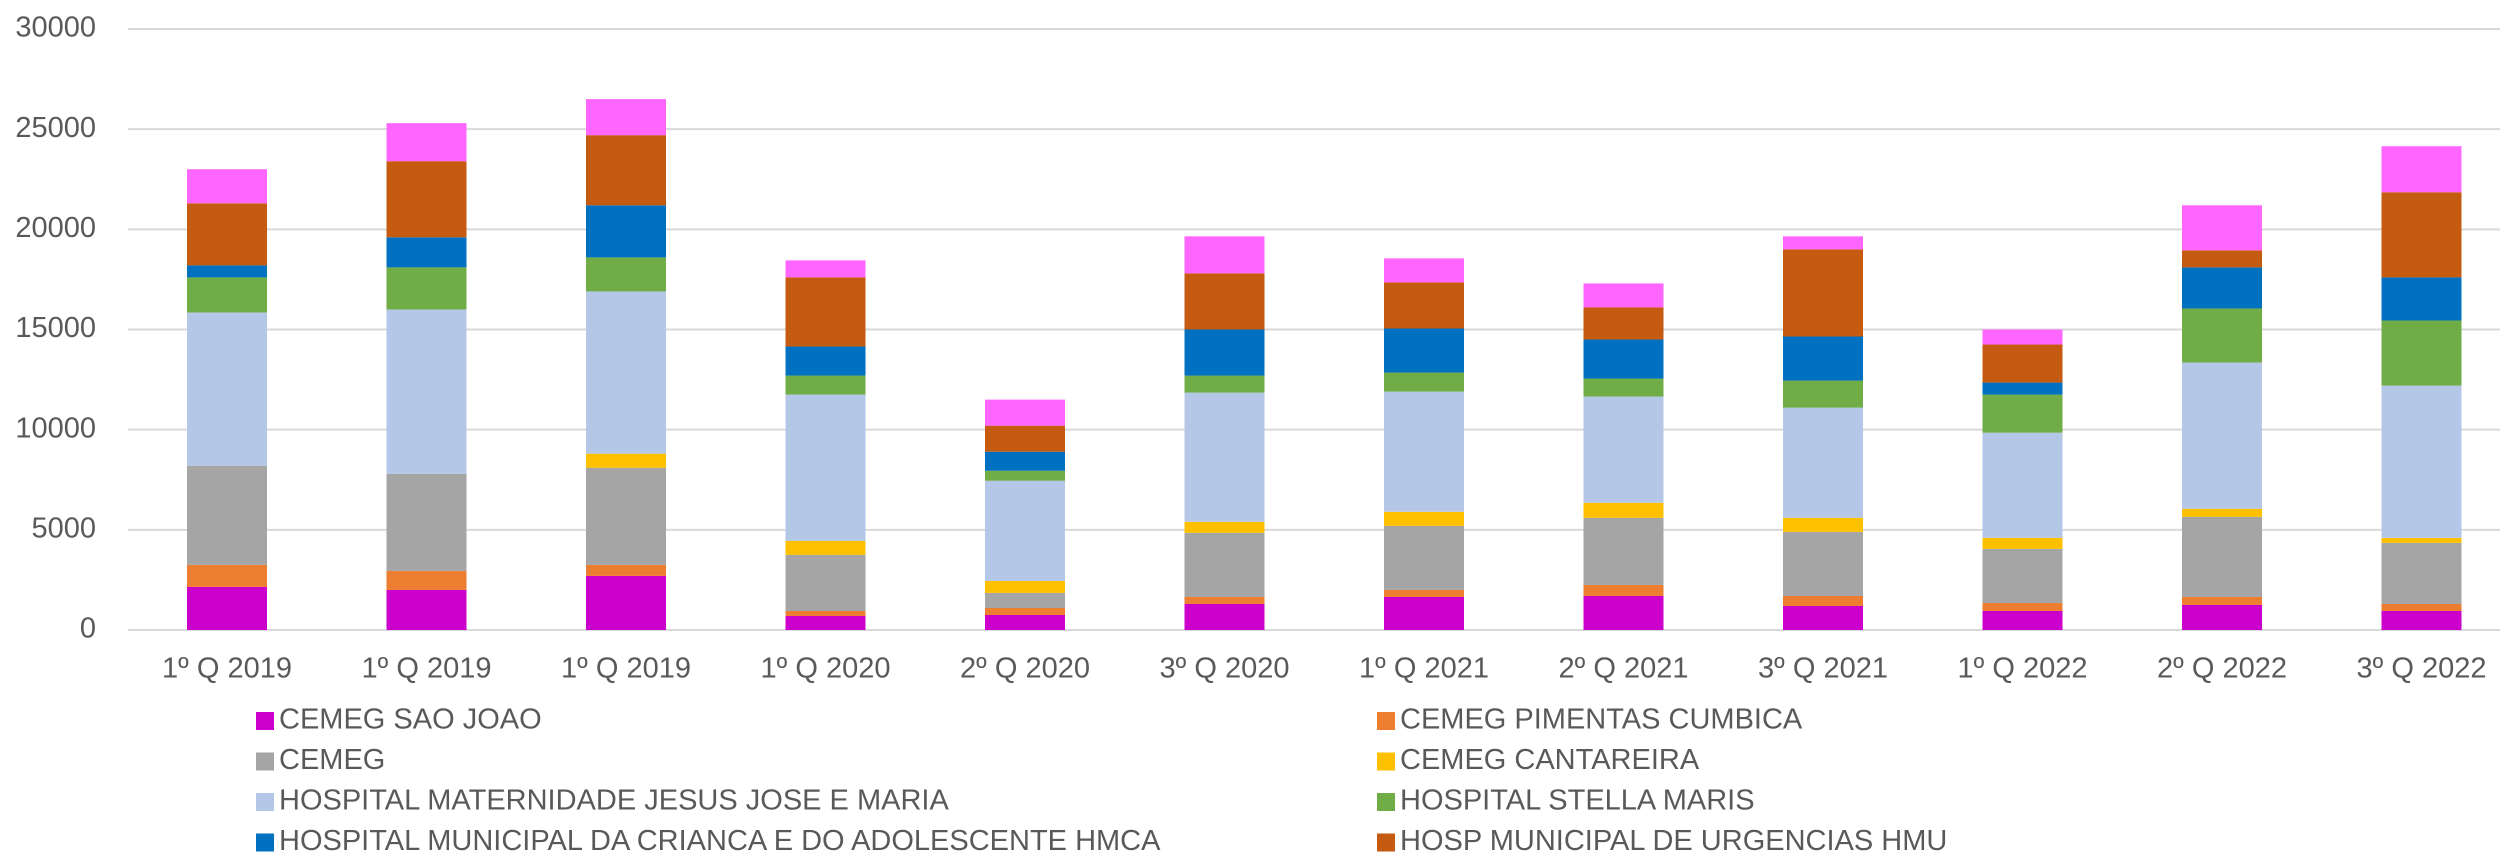 The height and width of the screenshot is (857, 2506). What do you see at coordinates (2222, 669) in the screenshot?
I see `x-tick-label: 2º Q 2022` at bounding box center [2222, 669].